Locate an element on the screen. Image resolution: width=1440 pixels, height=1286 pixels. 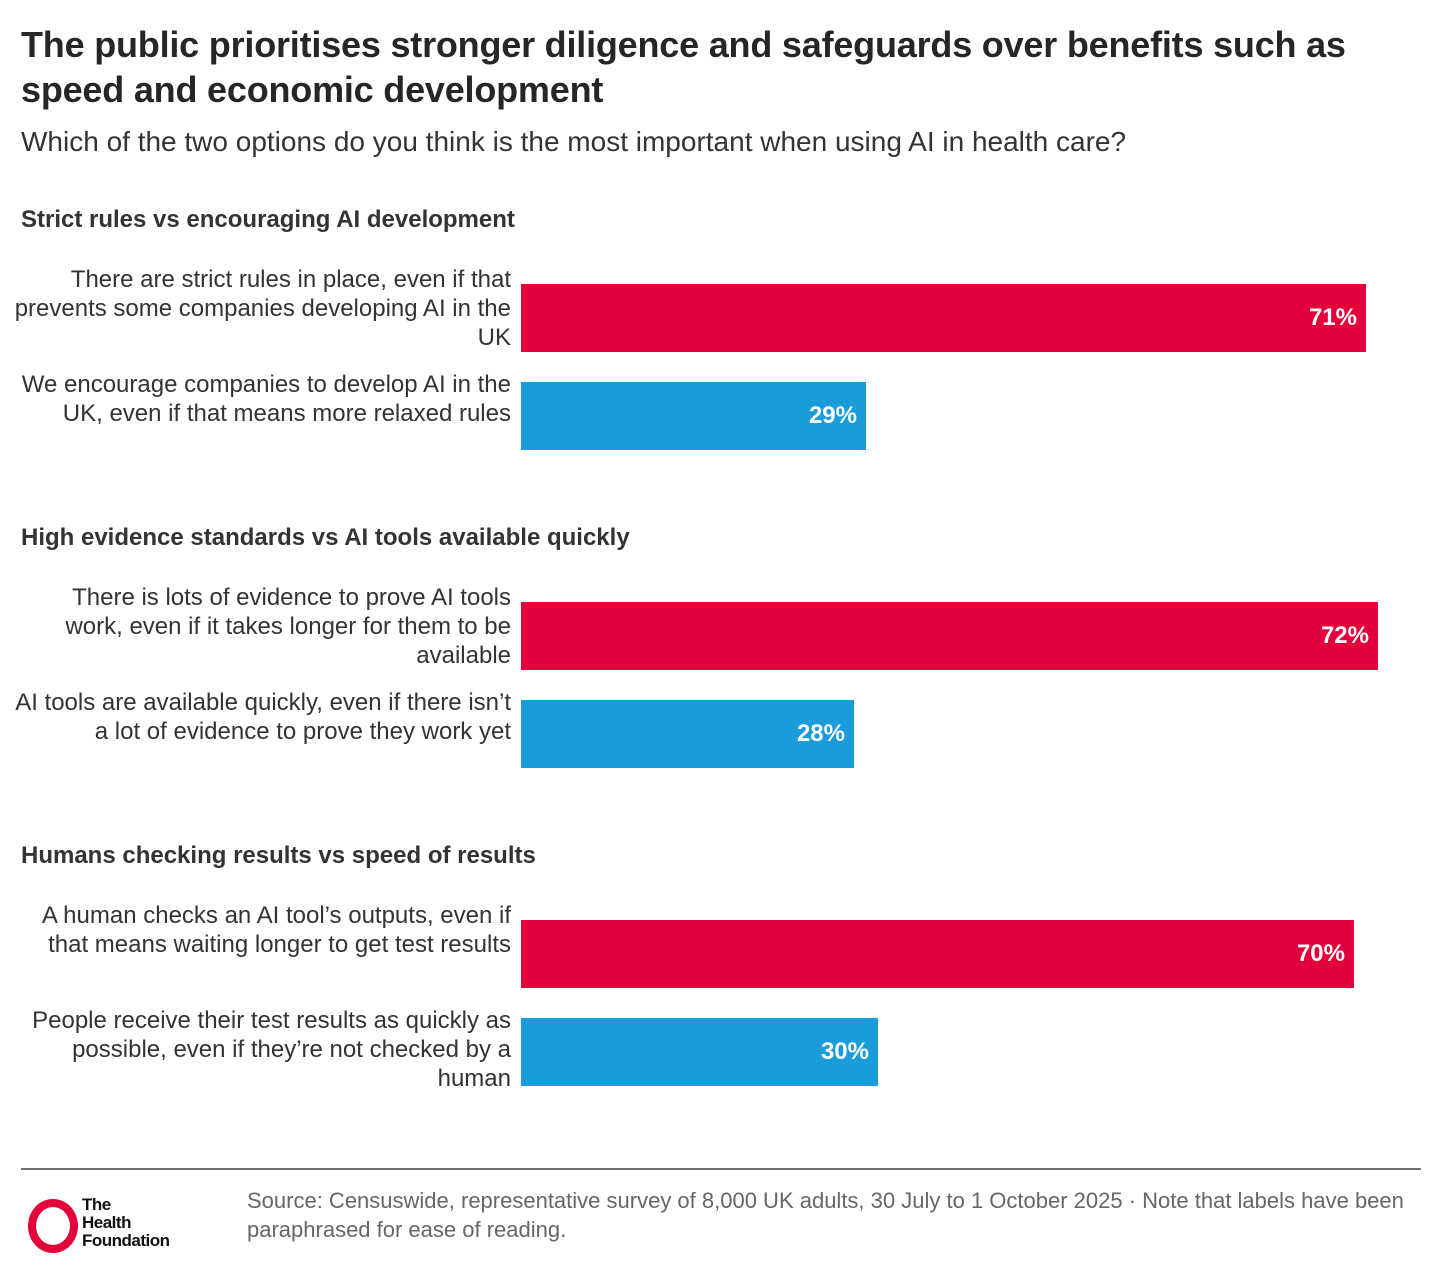
health-foundation-logo: The Health Foundation is located at coordinates (113, 1224).